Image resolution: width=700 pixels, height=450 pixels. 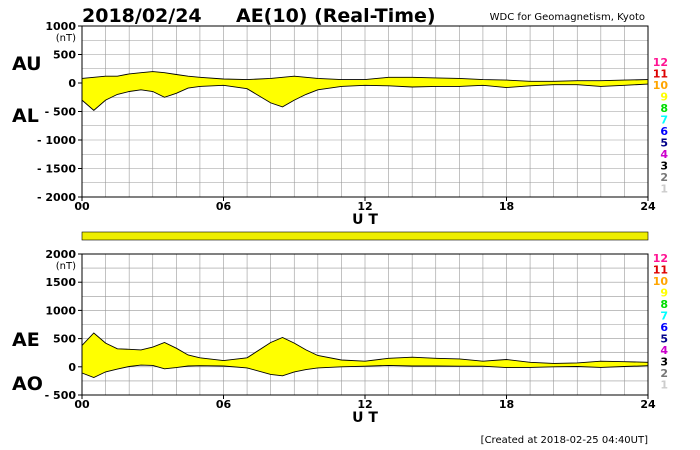 I want to click on y-tick-label: - 1000, so click(x=56, y=140).